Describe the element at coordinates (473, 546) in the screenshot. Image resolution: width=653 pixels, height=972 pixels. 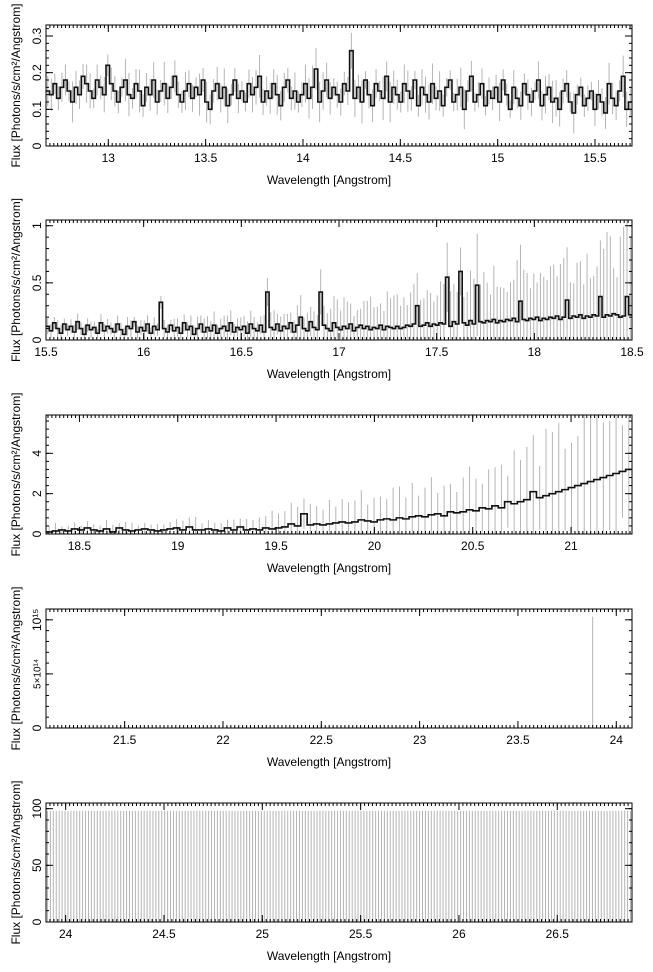
I see `x-tick-label: 20.5` at that location.